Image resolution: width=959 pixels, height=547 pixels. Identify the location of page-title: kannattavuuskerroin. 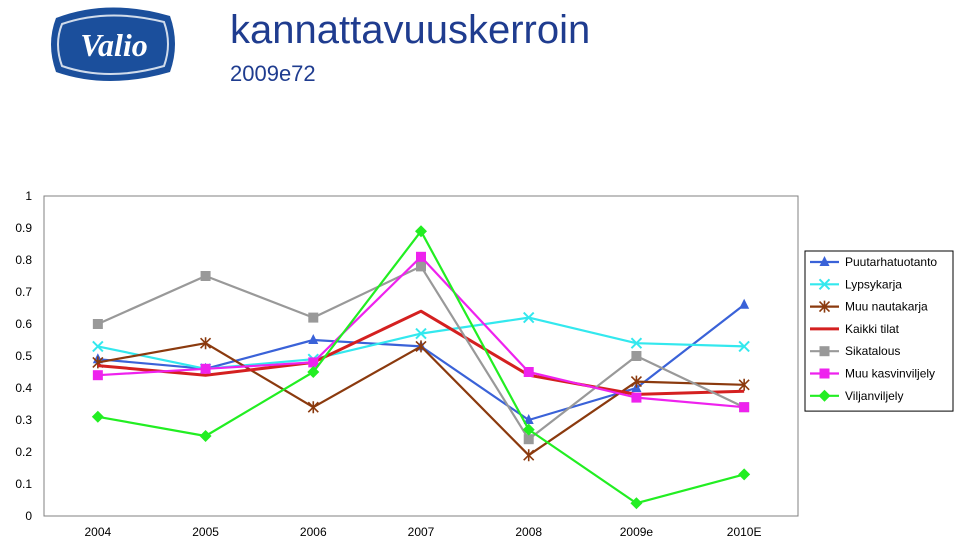
(410, 30).